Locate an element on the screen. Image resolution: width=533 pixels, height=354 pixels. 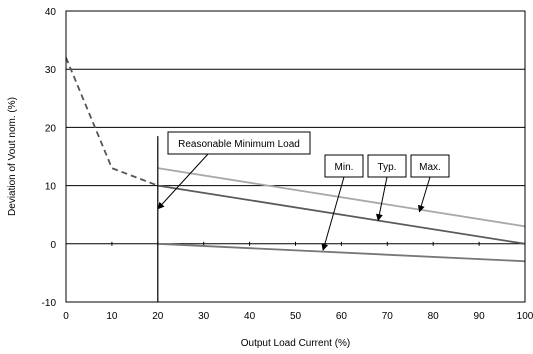
x-tick-label: 50 is located at coordinates (296, 316).